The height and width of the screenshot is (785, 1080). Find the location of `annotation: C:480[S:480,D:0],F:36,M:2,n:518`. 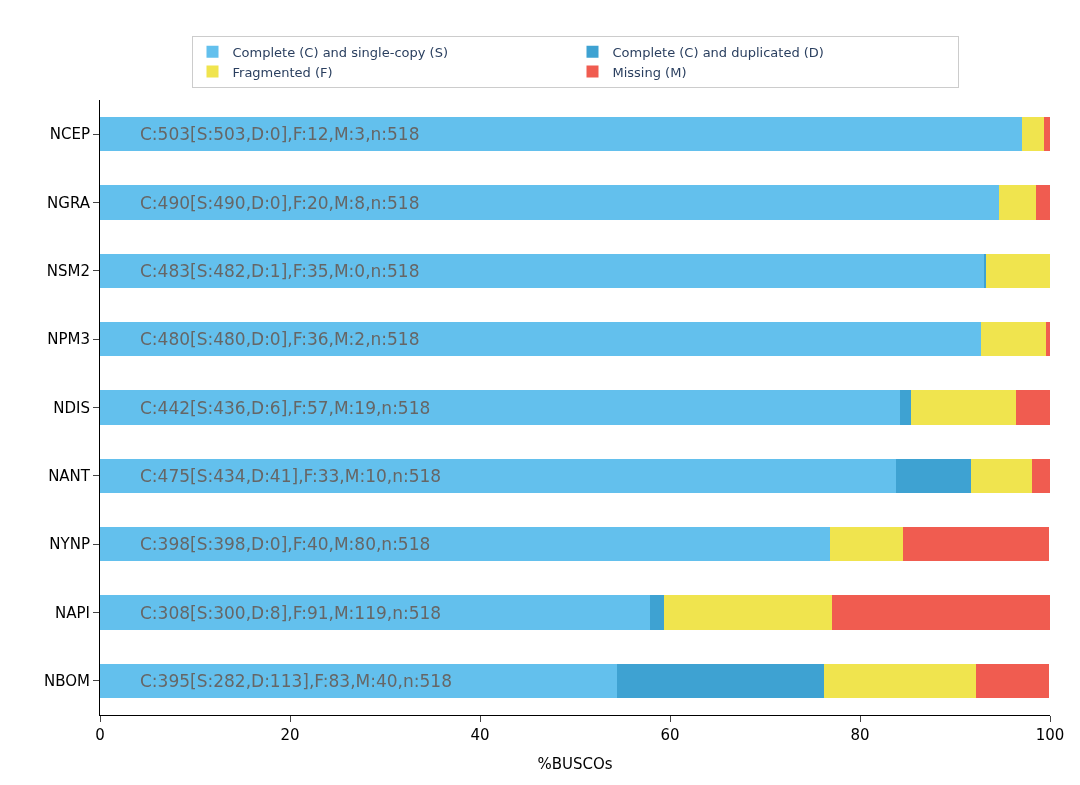

annotation: C:480[S:480,D:0],F:36,M:2,n:518 is located at coordinates (280, 339).